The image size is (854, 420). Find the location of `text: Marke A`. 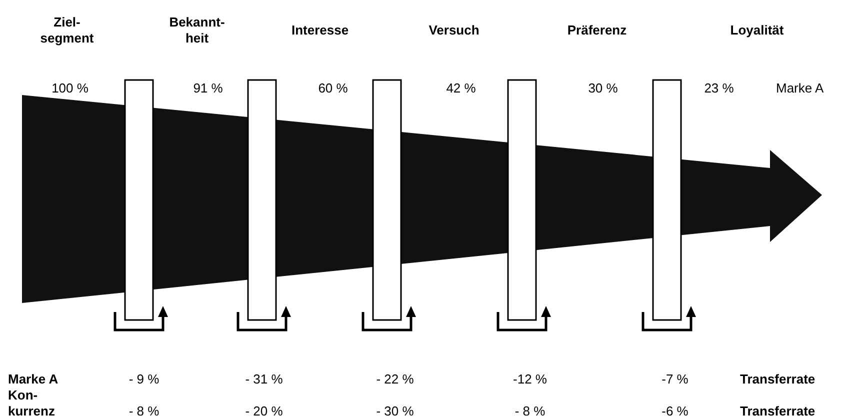

text: Marke A is located at coordinates (33, 379).